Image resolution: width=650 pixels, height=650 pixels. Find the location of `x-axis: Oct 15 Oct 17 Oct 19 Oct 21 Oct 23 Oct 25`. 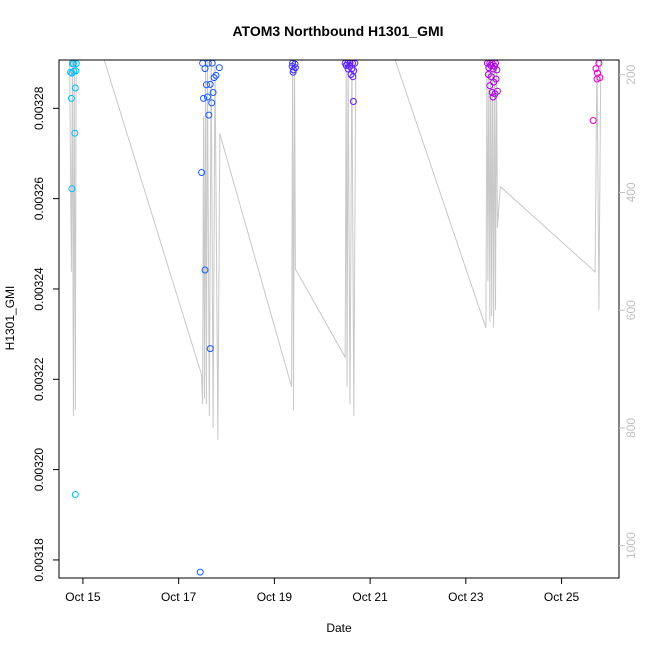

x-axis: Oct 15 Oct 17 Oct 19 Oct 21 Oct 23 Oct 25 is located at coordinates (322, 591).